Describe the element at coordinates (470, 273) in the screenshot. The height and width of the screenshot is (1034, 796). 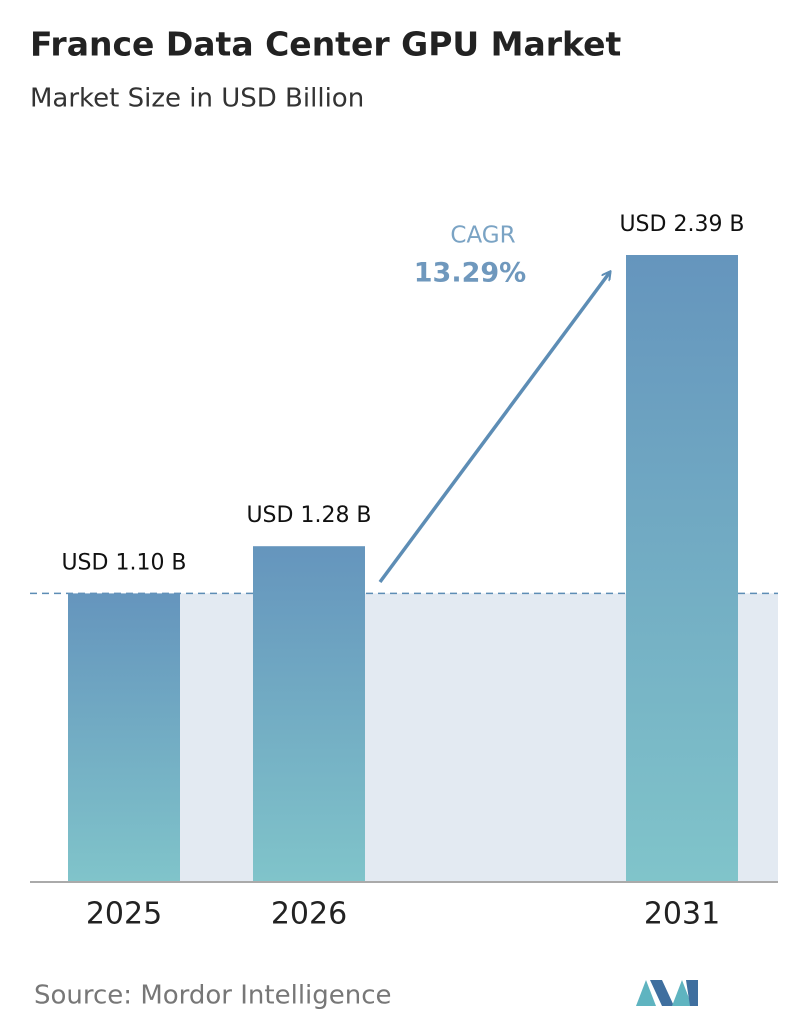
I see `cagr-value: 13.29%` at that location.